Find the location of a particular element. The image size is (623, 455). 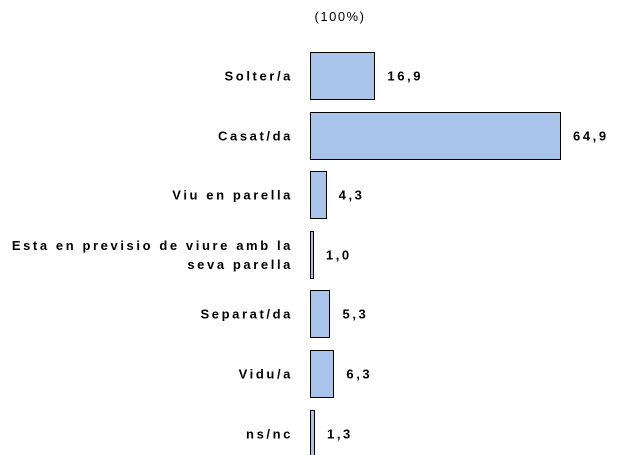

value-label: 64,9 is located at coordinates (591, 136).